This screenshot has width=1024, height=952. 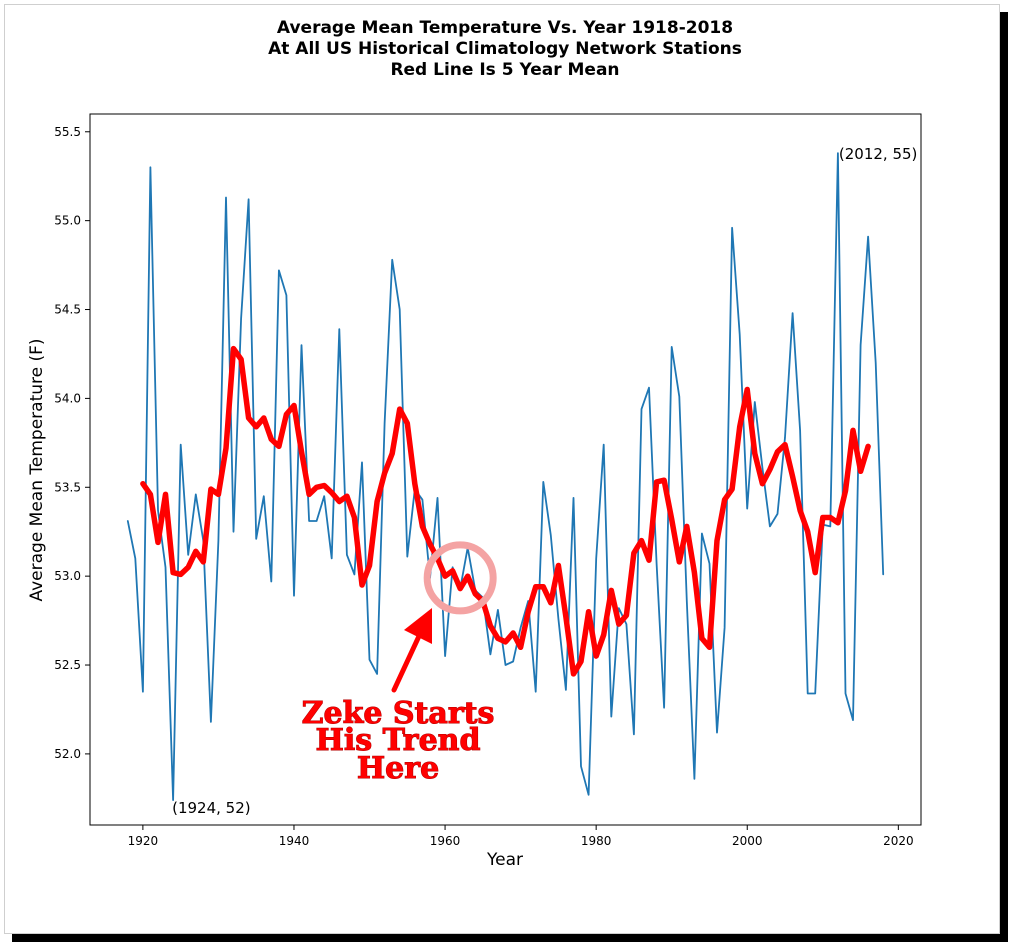 What do you see at coordinates (398, 768) in the screenshot?
I see `callout-text-line: Here` at bounding box center [398, 768].